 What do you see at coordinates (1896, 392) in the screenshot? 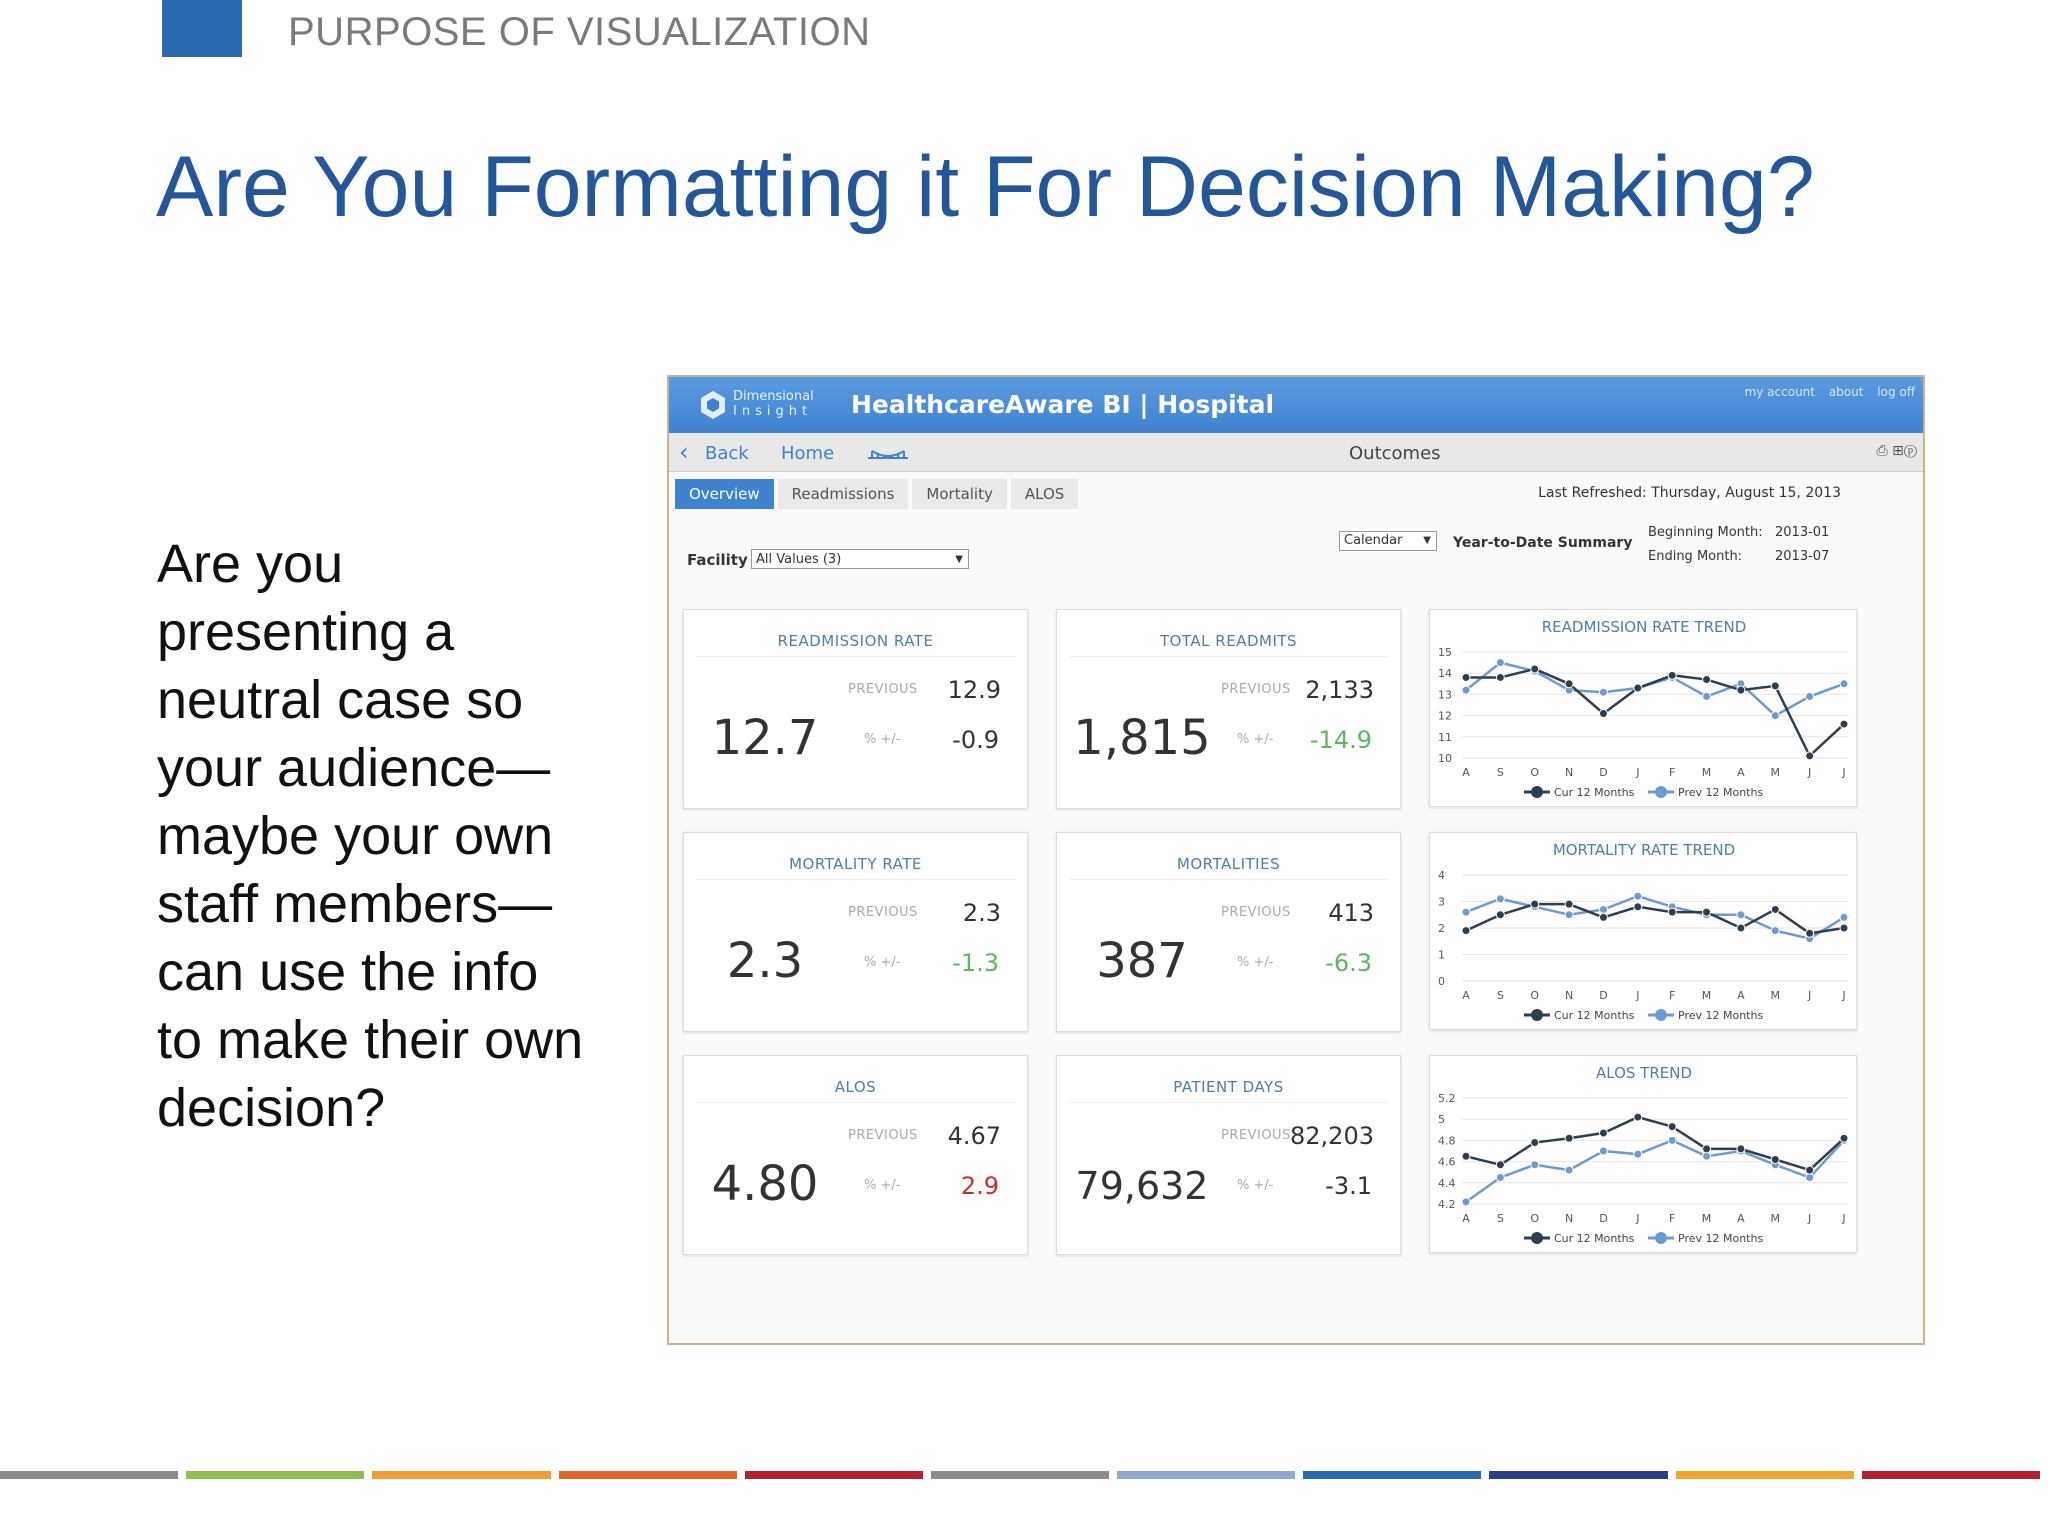
I see `log-off-link: log off` at bounding box center [1896, 392].